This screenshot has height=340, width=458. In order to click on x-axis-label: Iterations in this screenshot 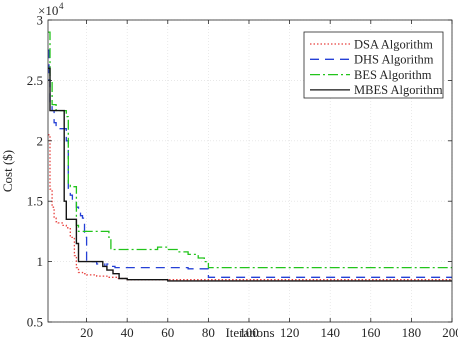, I will do `click(249, 332)`.